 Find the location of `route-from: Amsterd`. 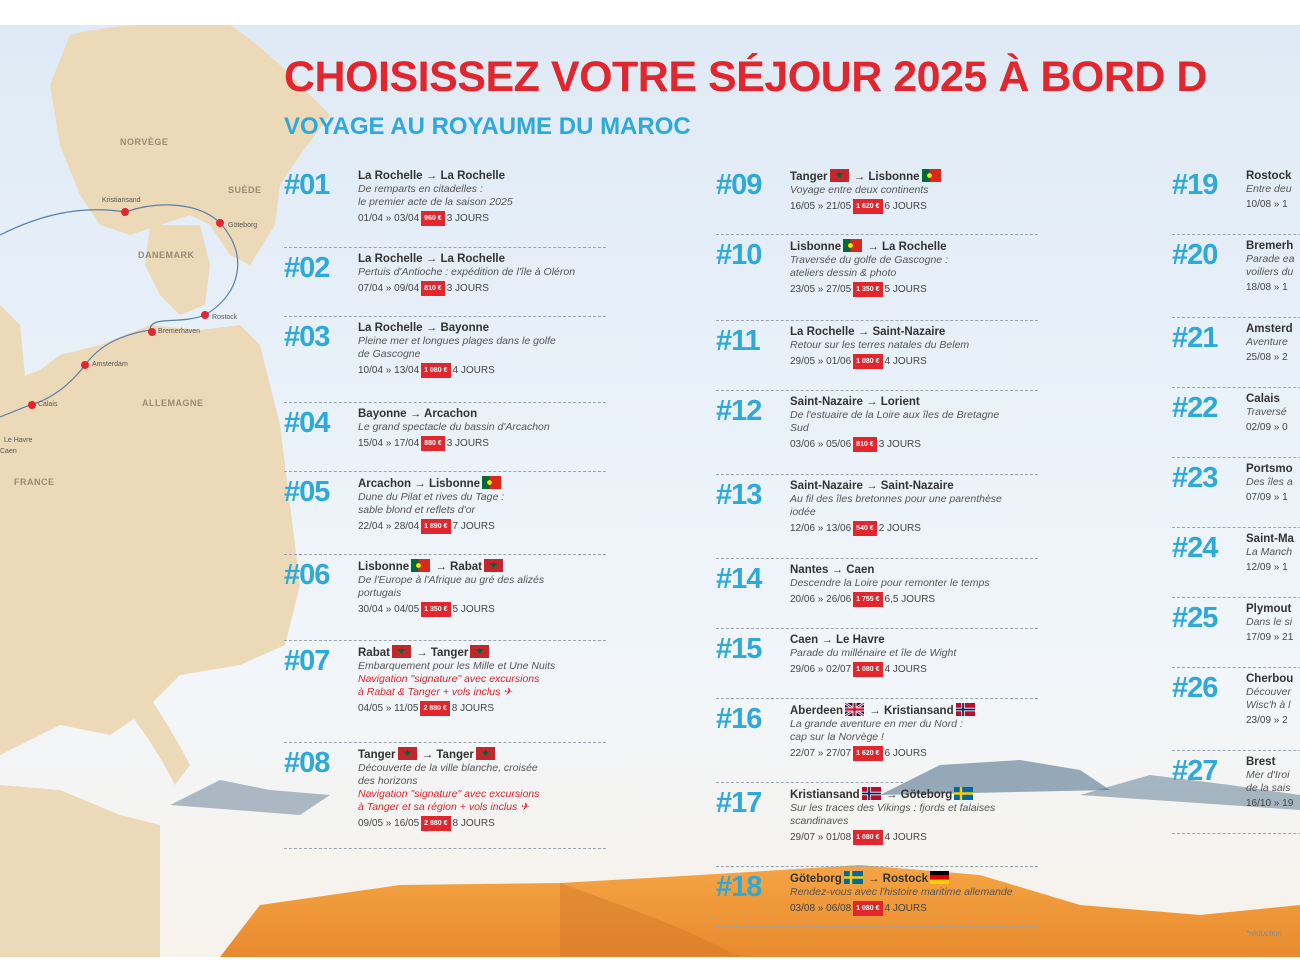

route-from: Amsterd is located at coordinates (1269, 329).